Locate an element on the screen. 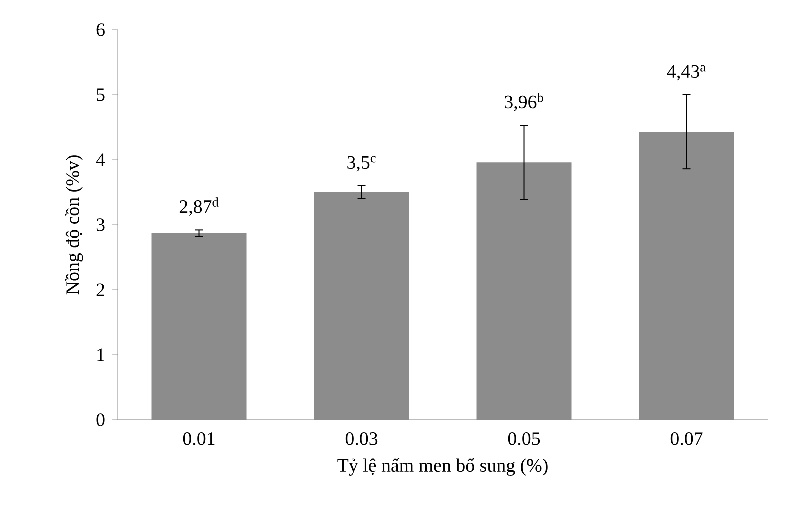 This screenshot has height=516, width=796. y-tick-label: 5 is located at coordinates (101, 95).